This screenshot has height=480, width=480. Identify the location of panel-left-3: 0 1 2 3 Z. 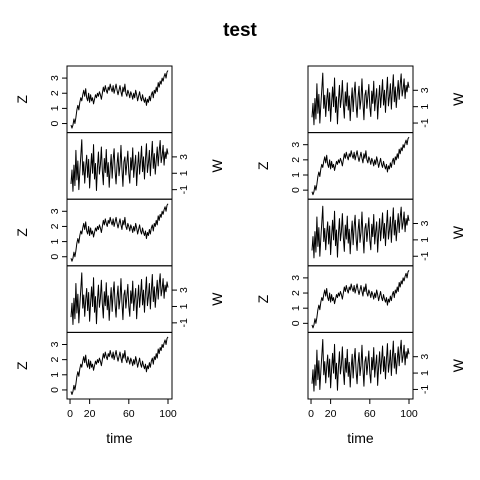
(93, 232).